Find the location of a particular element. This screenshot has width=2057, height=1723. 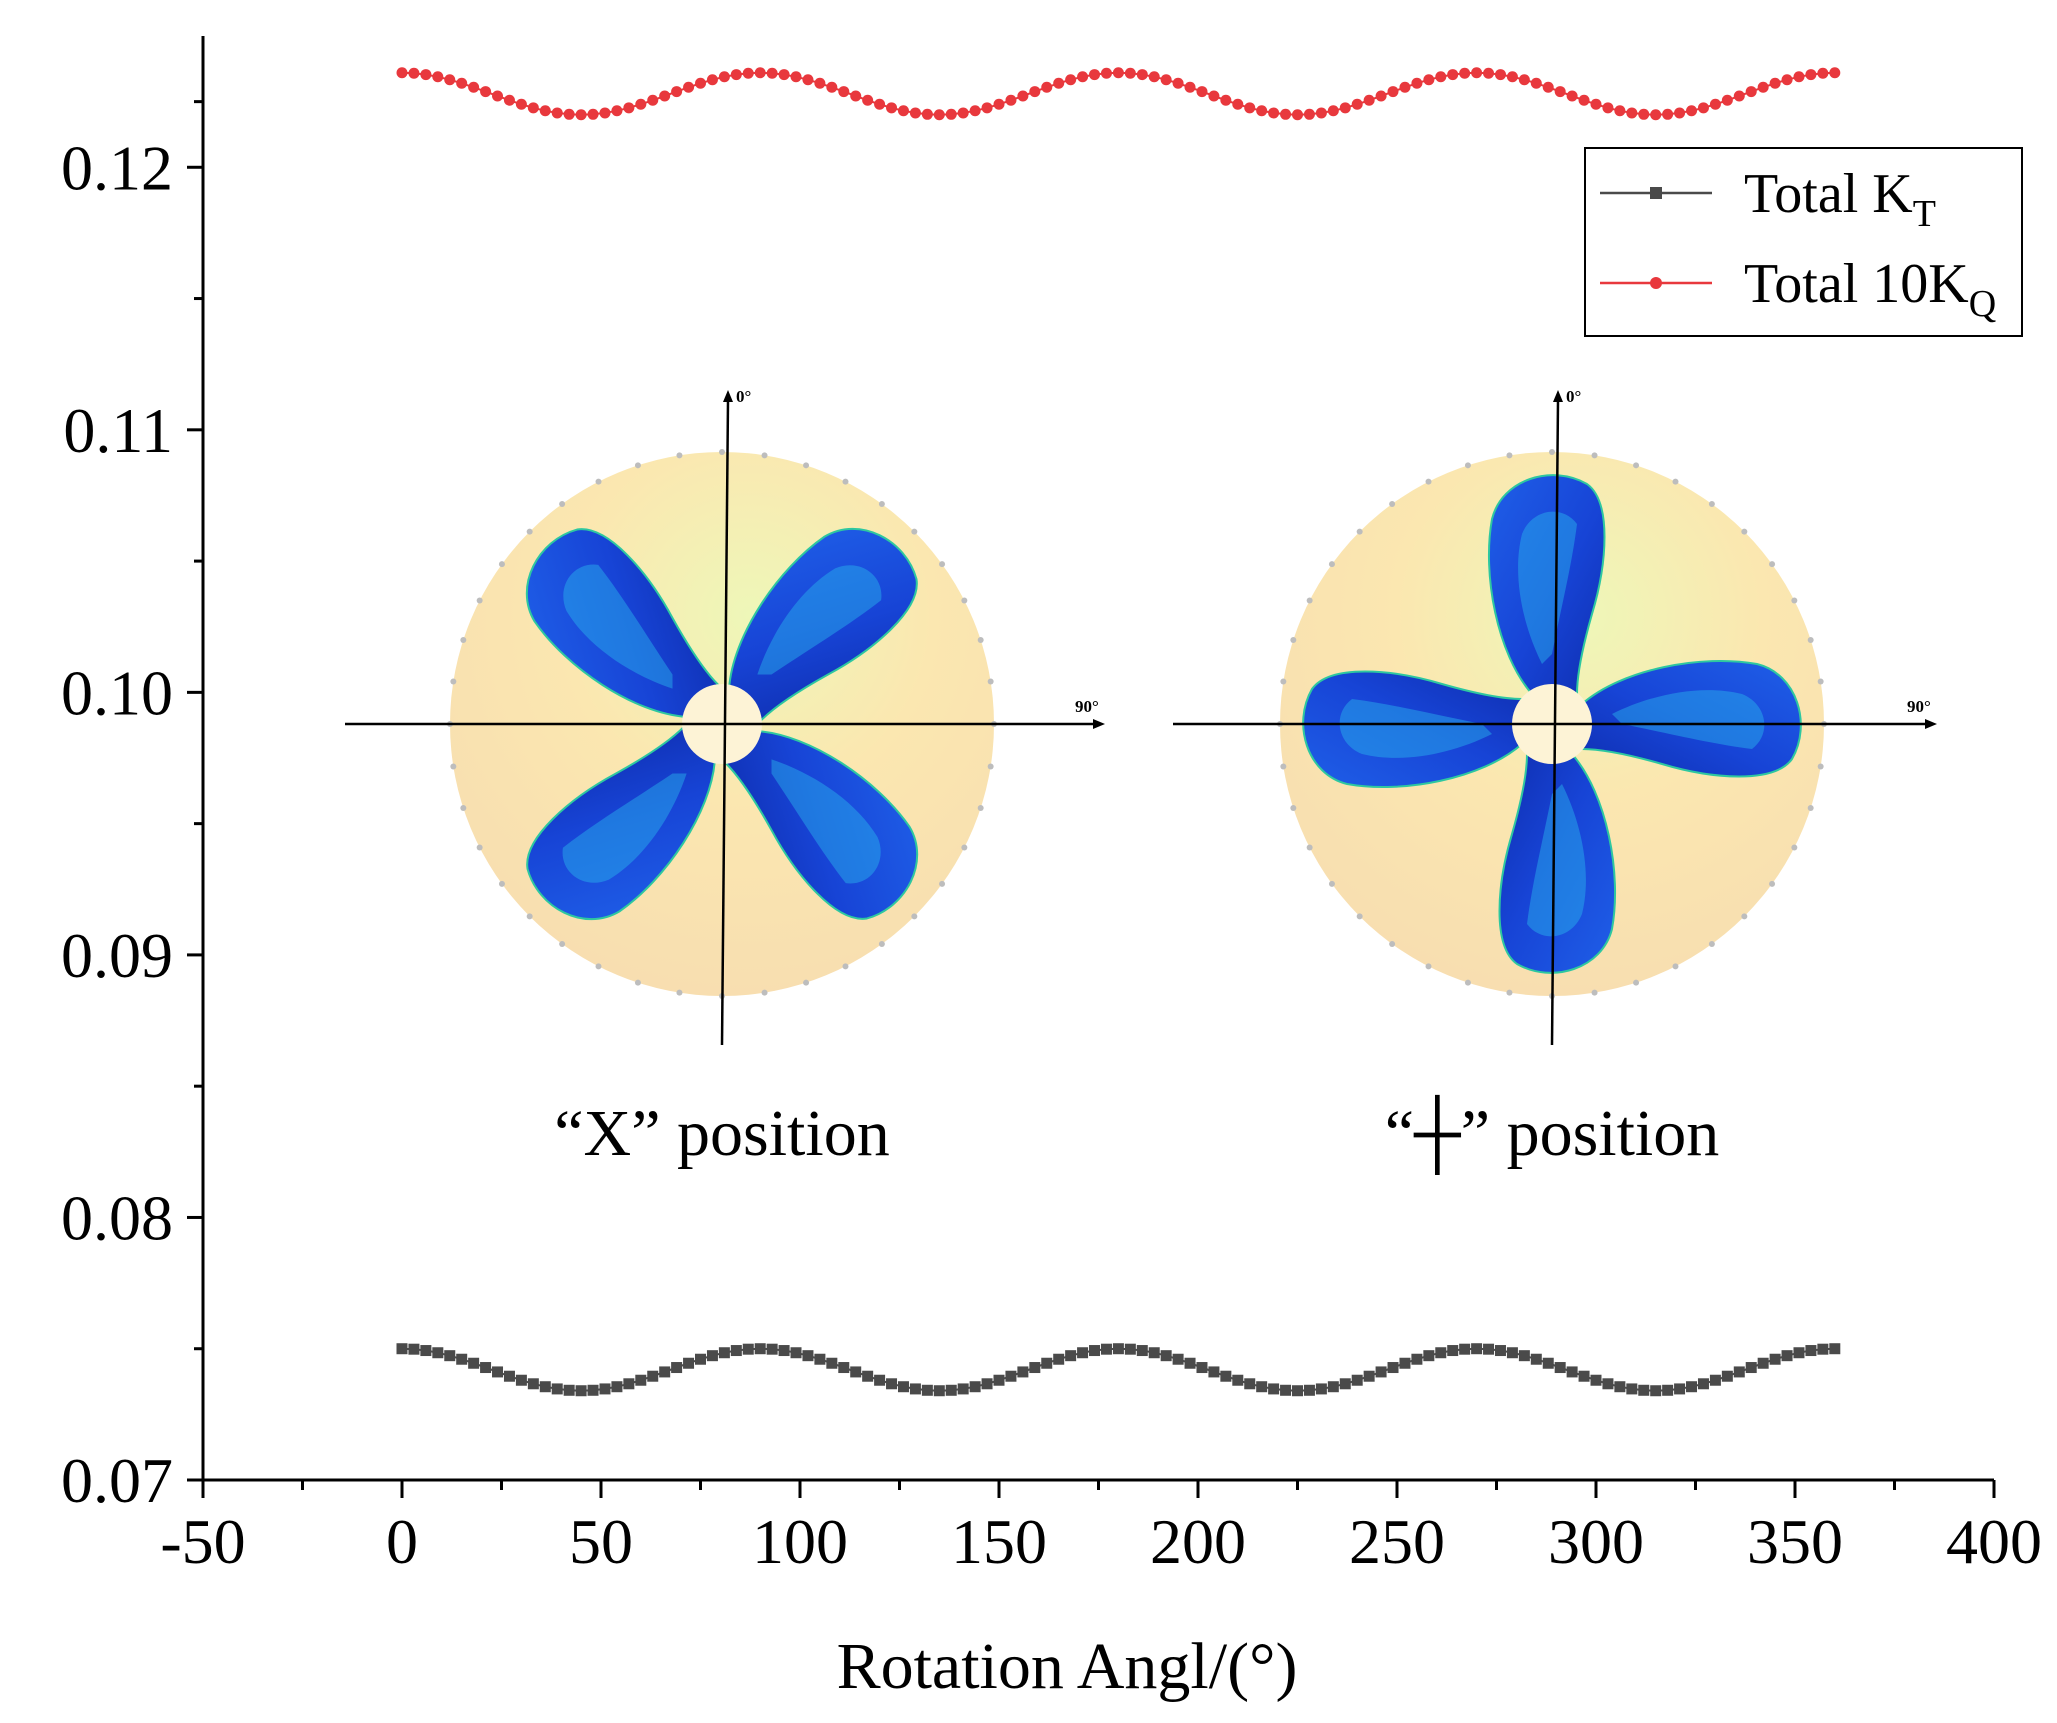

inset-vertical-axis is located at coordinates (1555, 722).